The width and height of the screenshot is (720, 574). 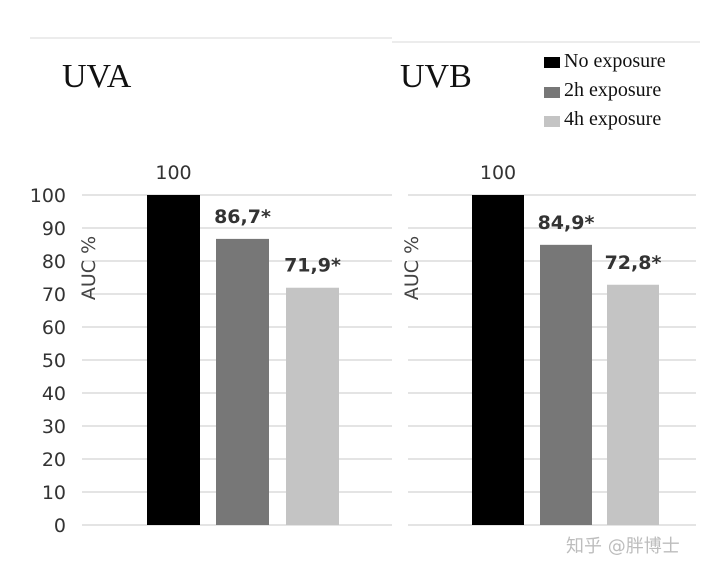 I want to click on watermark: 知乎 @胖博士, so click(x=623, y=546).